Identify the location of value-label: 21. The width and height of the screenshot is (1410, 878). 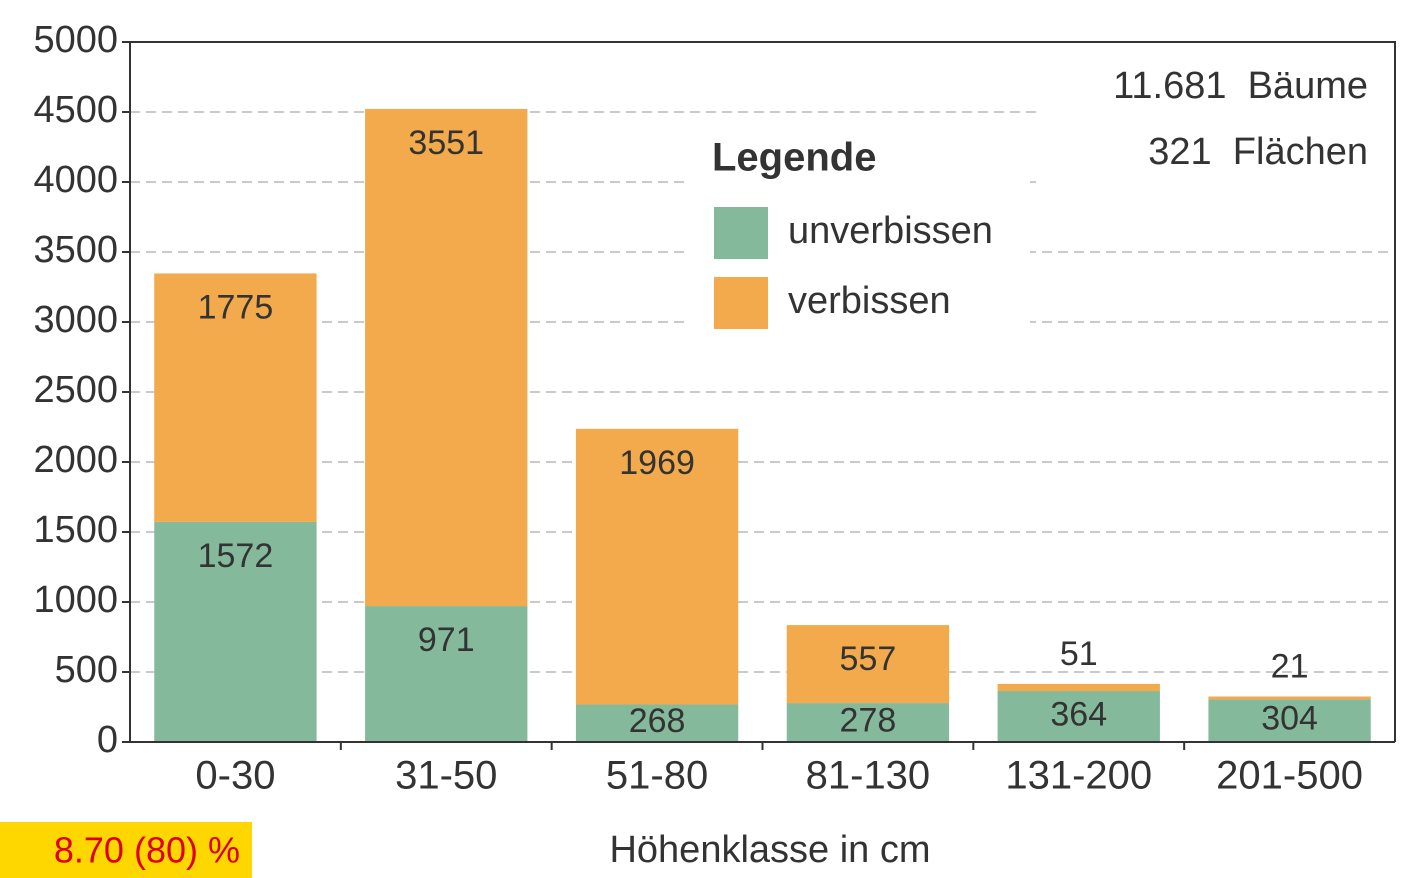
(1290, 666).